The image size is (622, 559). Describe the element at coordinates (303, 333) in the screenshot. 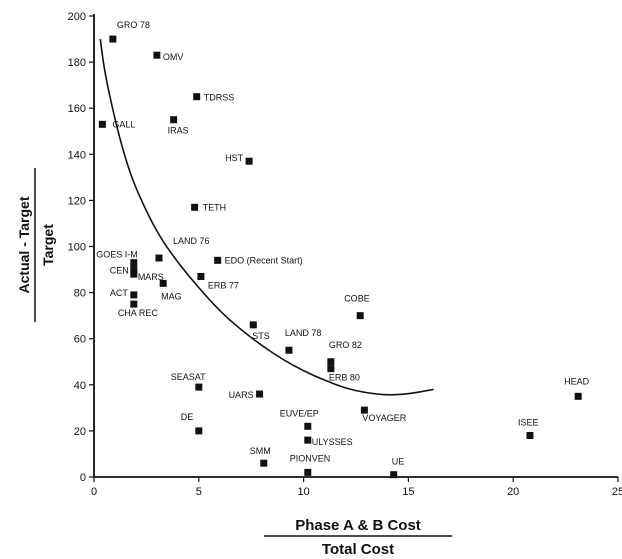

I see `data-point-label: LAND 78` at that location.